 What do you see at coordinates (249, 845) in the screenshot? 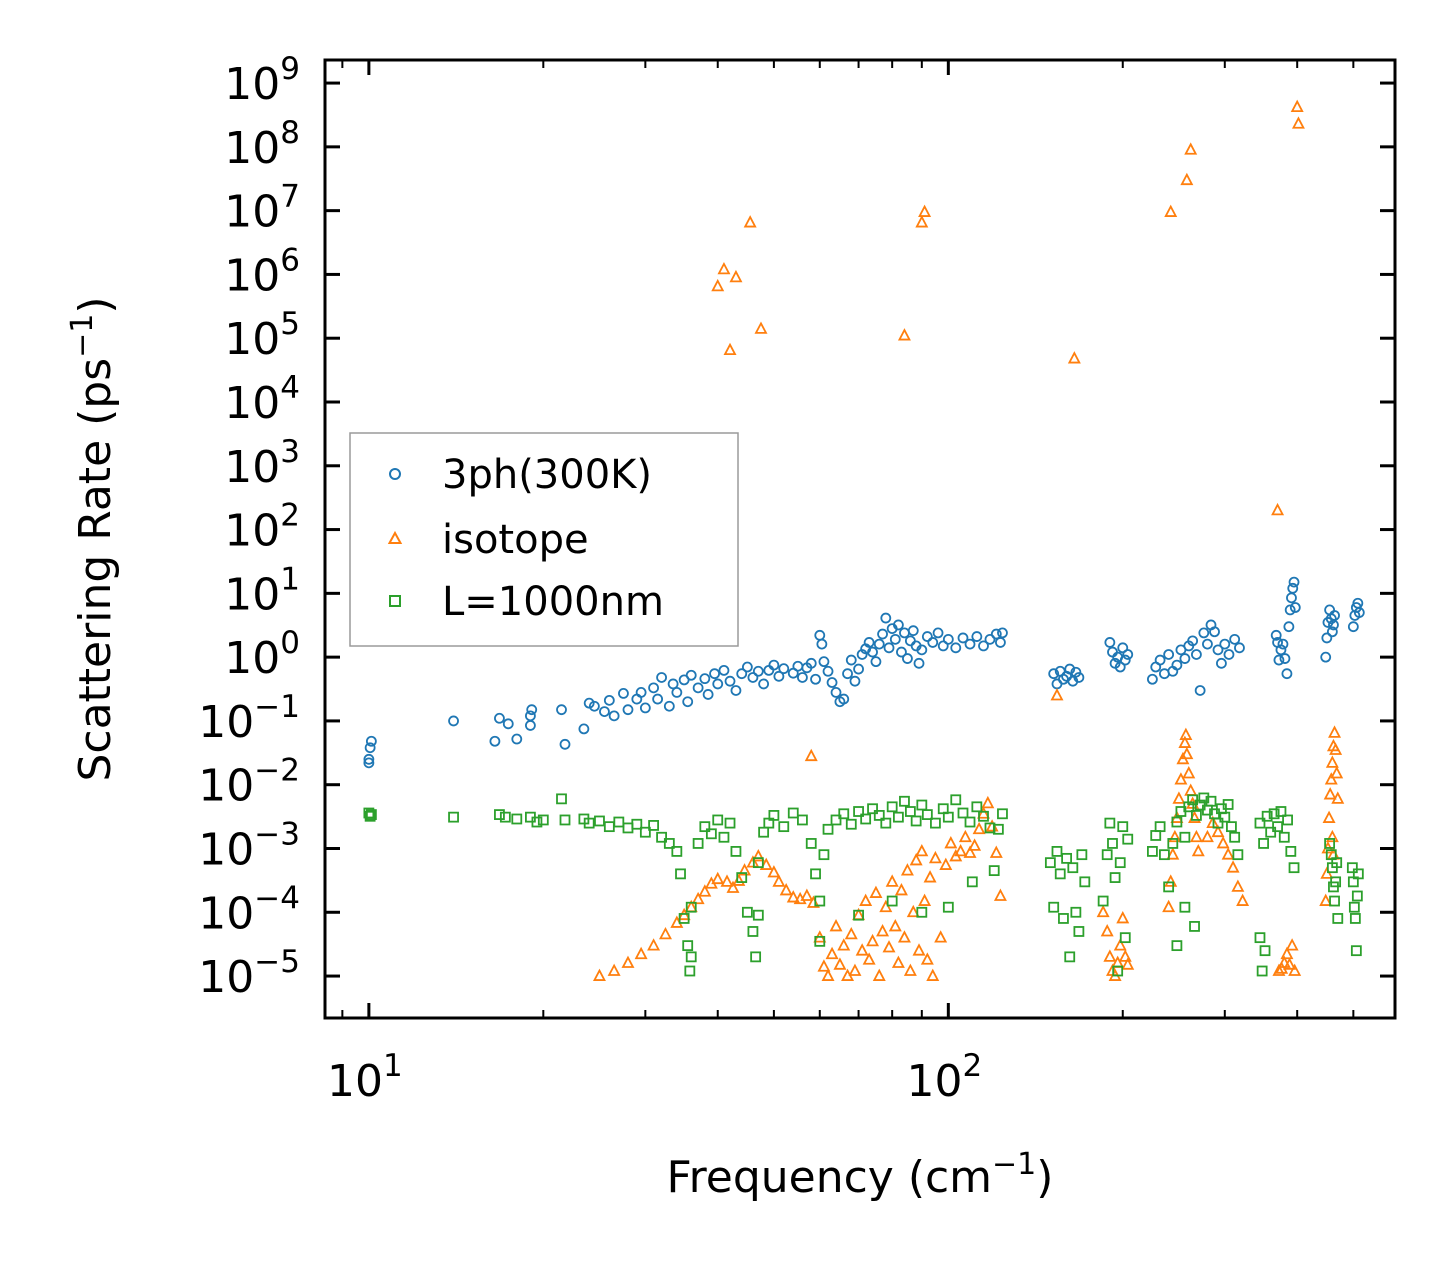
I see `y-tick-label: 10⁻³` at bounding box center [249, 845].